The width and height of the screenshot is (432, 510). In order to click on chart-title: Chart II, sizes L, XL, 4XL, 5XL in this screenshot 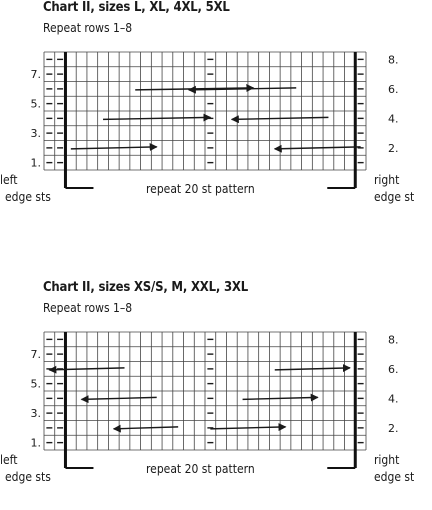, I will do `click(136, 7)`.